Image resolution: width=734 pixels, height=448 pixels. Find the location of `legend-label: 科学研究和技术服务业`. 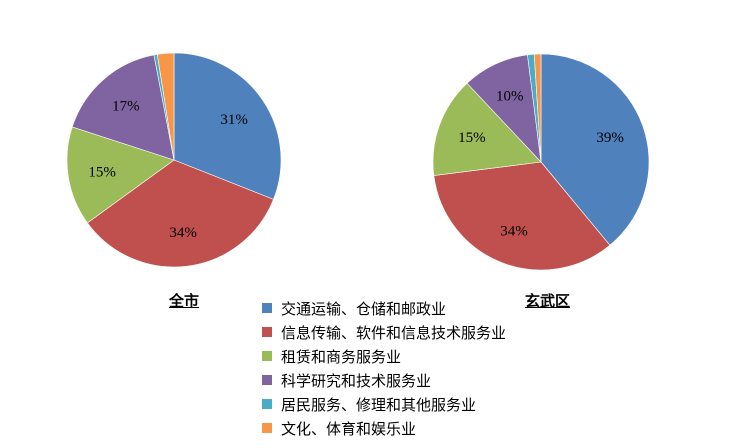

legend-label: 科学研究和技术服务业 is located at coordinates (356, 380).